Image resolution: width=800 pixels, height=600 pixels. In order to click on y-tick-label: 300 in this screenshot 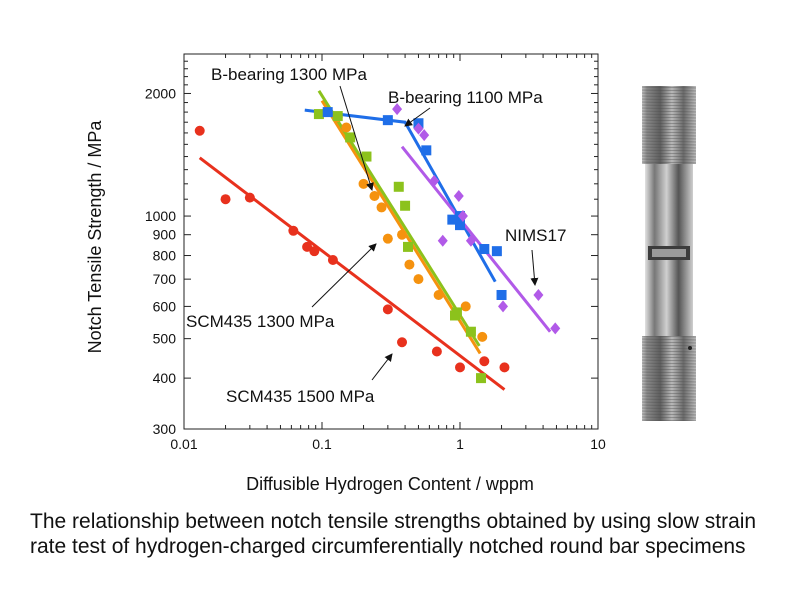, I will do `click(165, 429)`.